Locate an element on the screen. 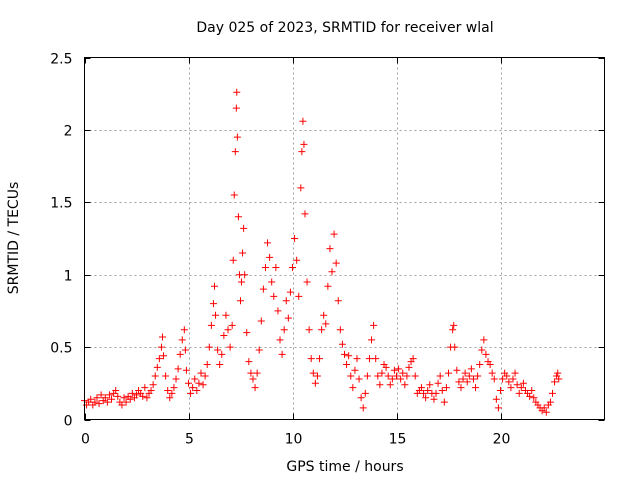 Image resolution: width=640 pixels, height=480 pixels. x-axis-label: GPS time / hours is located at coordinates (344, 467).